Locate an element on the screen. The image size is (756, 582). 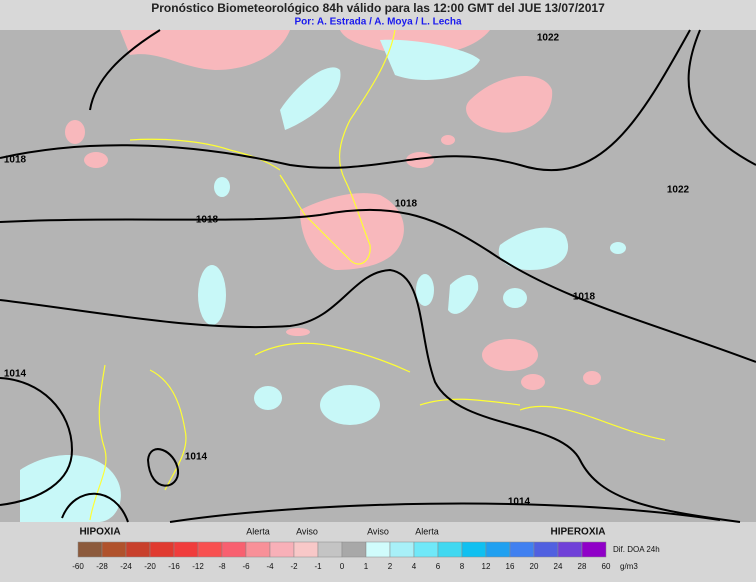
isobar-label: 1022 is located at coordinates (548, 38).